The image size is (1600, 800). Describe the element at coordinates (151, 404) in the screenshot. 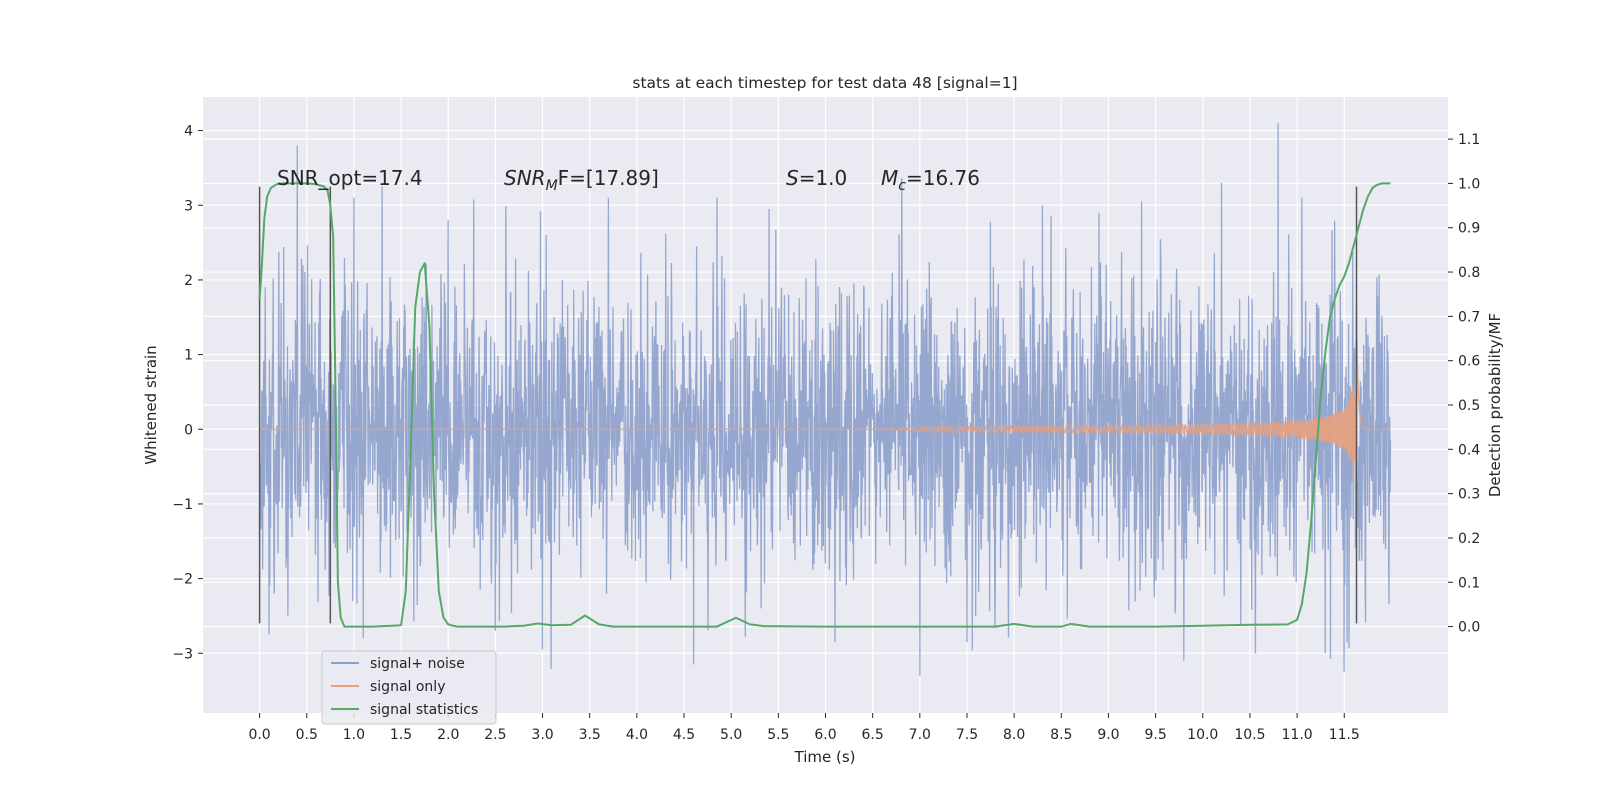

I see `y-axis-left-title: Whitened strain` at that location.